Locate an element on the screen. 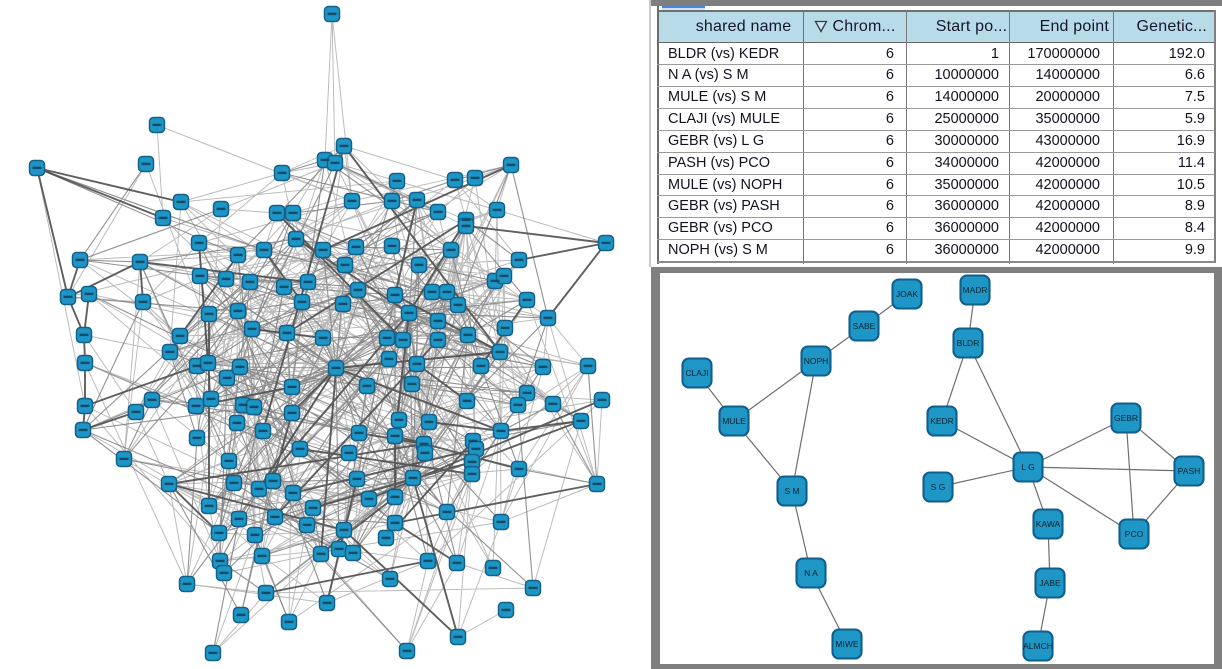 This screenshot has height=669, width=1222. svg-text: MIWE is located at coordinates (846, 644).